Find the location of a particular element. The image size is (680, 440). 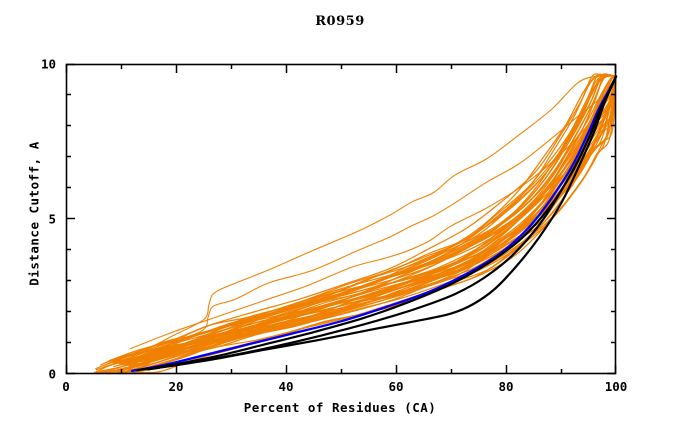

x-tick-label: 60 is located at coordinates (396, 386).